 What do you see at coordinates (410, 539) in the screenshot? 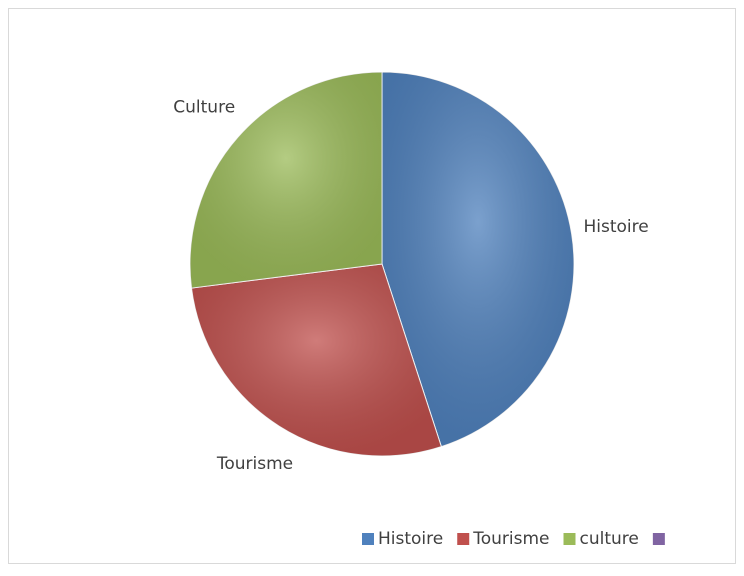
I see `legend-label: Histoire` at bounding box center [410, 539].